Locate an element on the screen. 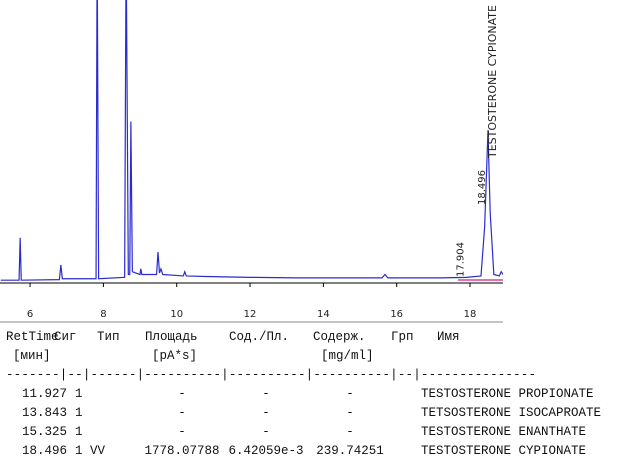  table-cell: 11.927 is located at coordinates (44, 394).